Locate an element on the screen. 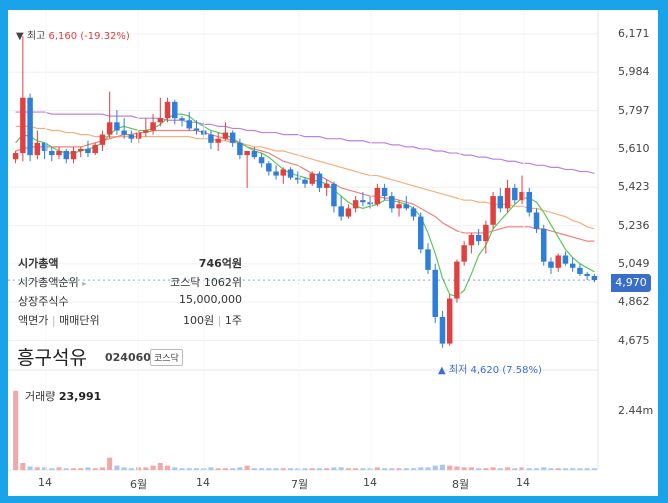 The image size is (668, 503). date-tick-label: 7월 is located at coordinates (300, 484).